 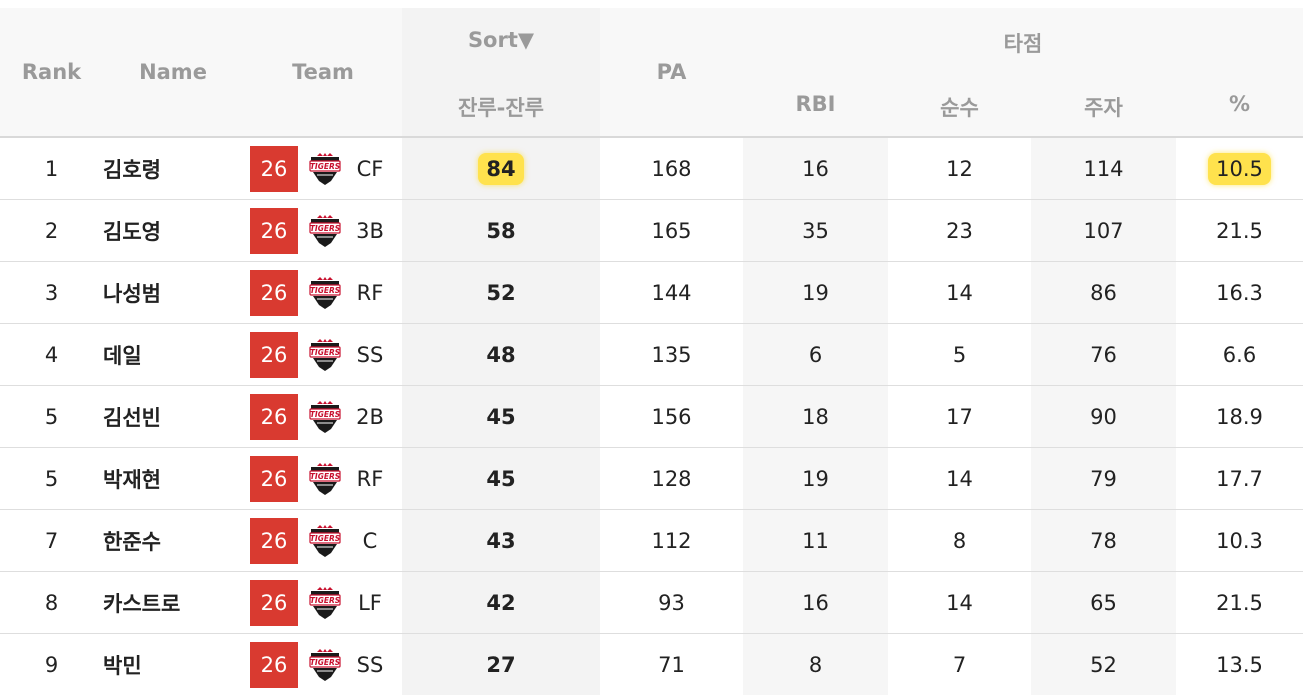 What do you see at coordinates (651, 355) in the screenshot?
I see `table-row: 4 데일 26 TIGERS SS 48 135 6 5 76 6.6` at bounding box center [651, 355].